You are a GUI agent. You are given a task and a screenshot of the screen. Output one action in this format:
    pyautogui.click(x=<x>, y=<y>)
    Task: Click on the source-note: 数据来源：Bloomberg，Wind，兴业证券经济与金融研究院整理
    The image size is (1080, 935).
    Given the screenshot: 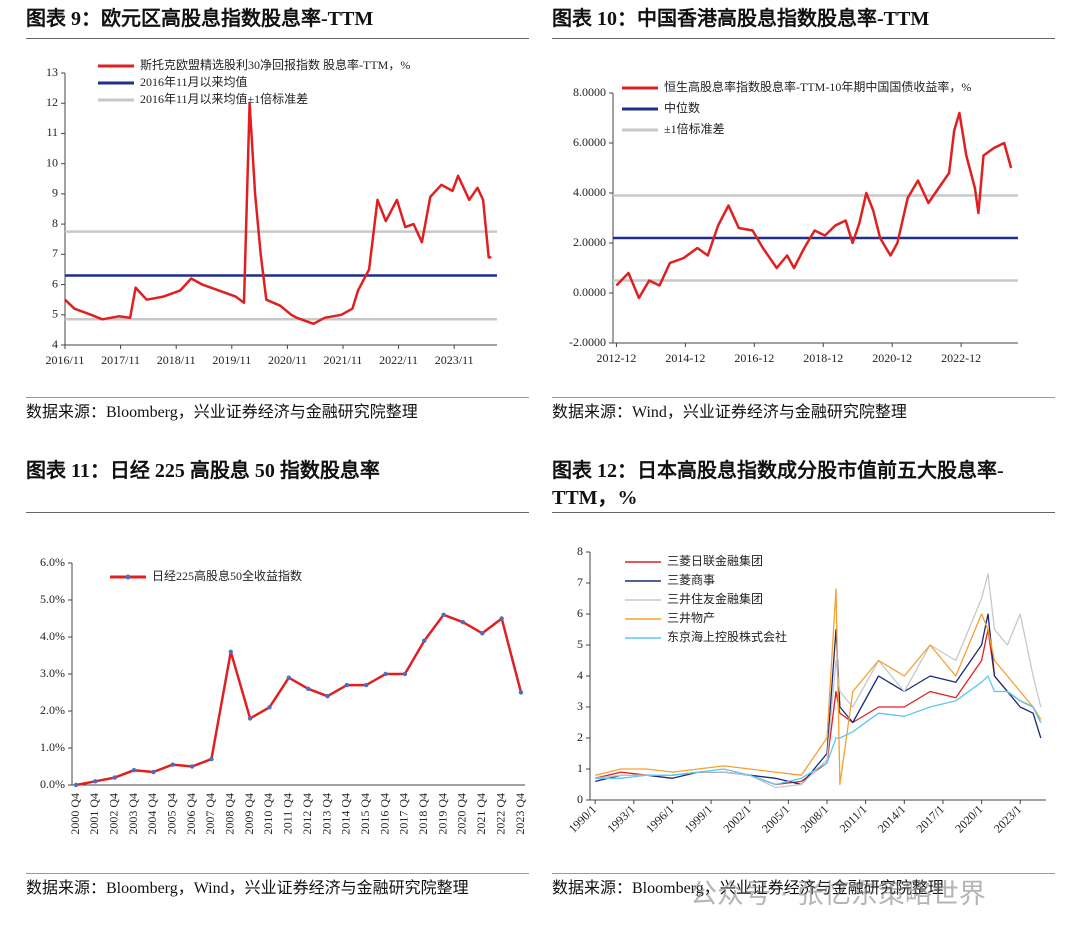 What is the action you would take?
    pyautogui.click(x=247, y=888)
    